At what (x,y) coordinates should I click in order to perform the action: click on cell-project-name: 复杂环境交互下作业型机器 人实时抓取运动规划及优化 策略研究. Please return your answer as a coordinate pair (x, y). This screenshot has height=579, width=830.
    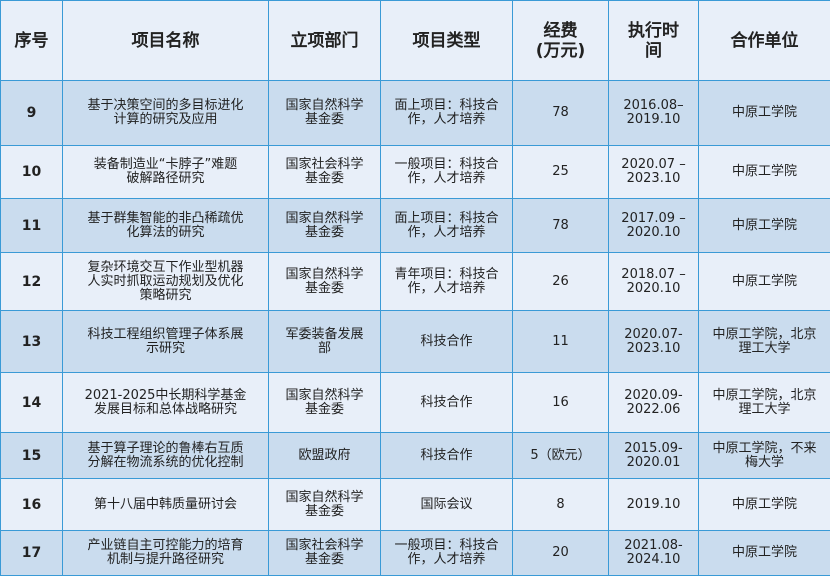
    Looking at the image, I should click on (165, 281).